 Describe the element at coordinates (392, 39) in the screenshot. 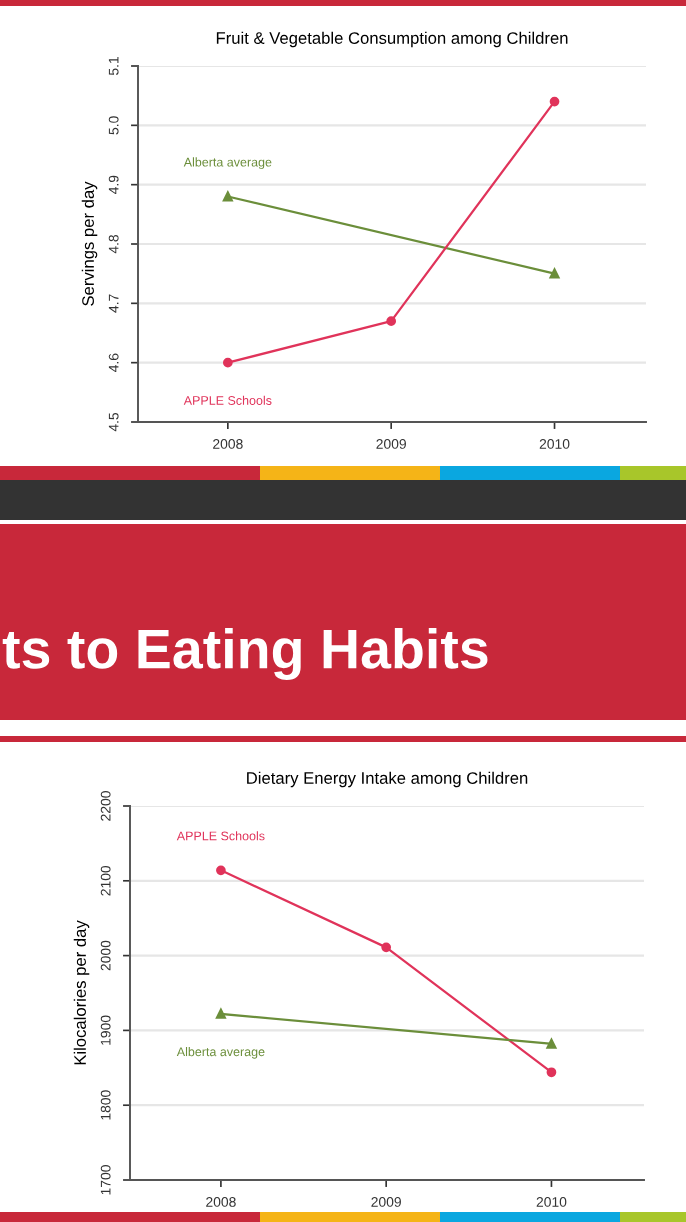

I see `chart-title: Fruit & Vegetable Consumption among Children` at that location.